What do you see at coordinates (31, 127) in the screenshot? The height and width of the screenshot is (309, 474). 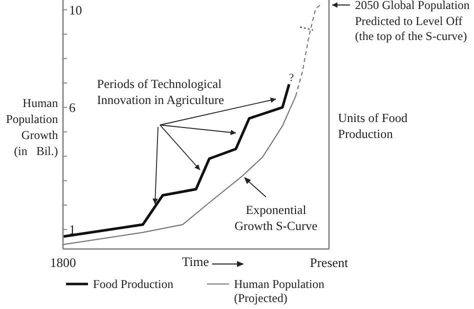 I see `y-axis-title: Human Population Growth (in Bil.)` at bounding box center [31, 127].